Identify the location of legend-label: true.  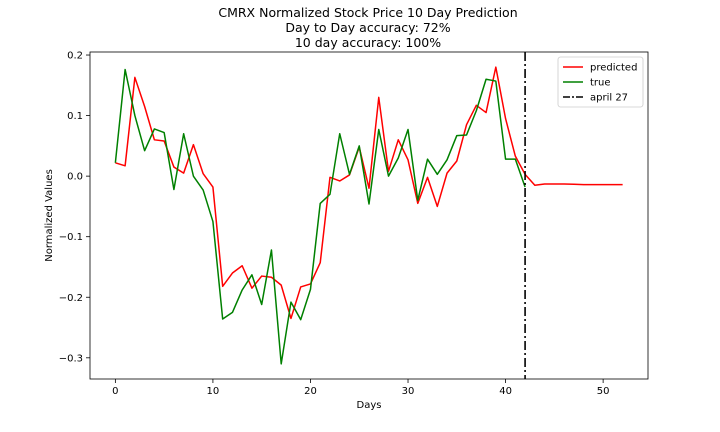
(600, 83).